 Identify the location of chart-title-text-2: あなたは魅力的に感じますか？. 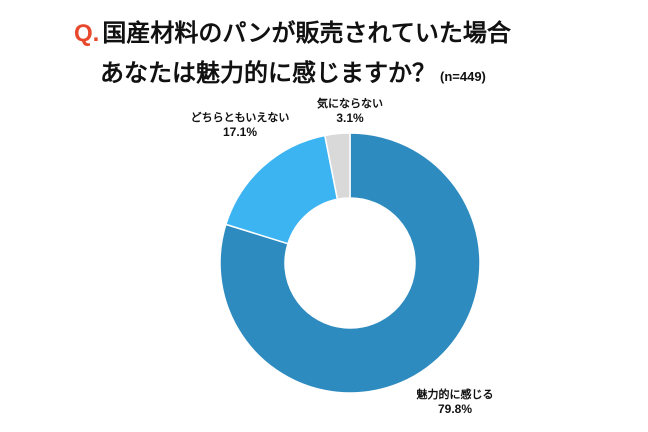
(268, 73).